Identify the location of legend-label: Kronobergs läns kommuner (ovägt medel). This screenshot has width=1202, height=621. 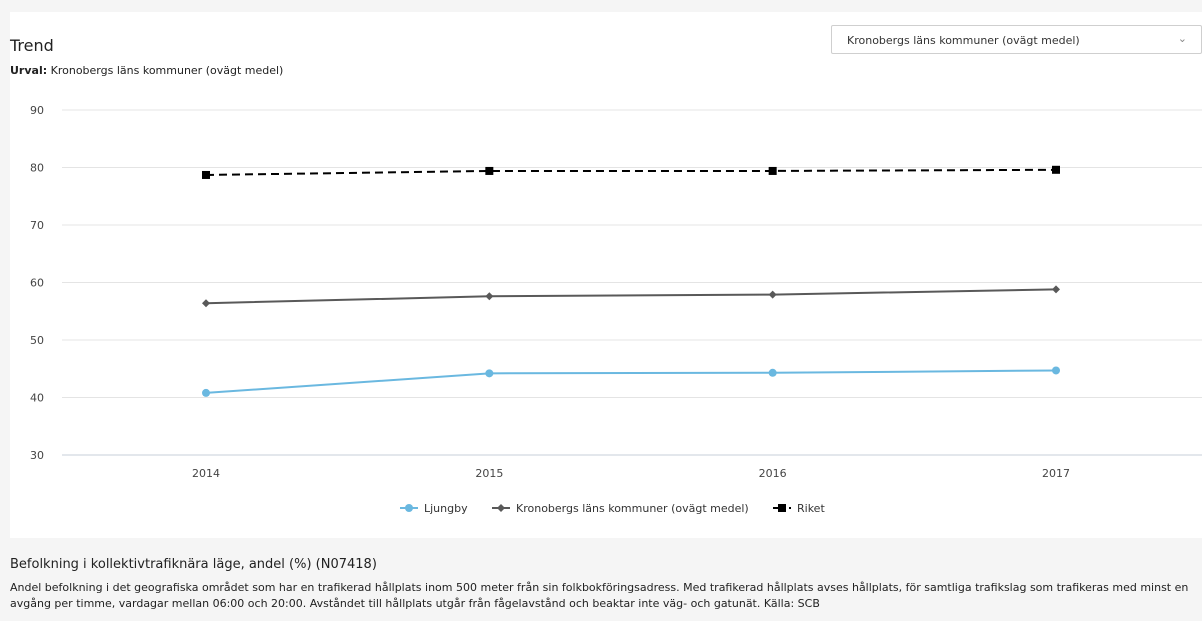
(632, 508).